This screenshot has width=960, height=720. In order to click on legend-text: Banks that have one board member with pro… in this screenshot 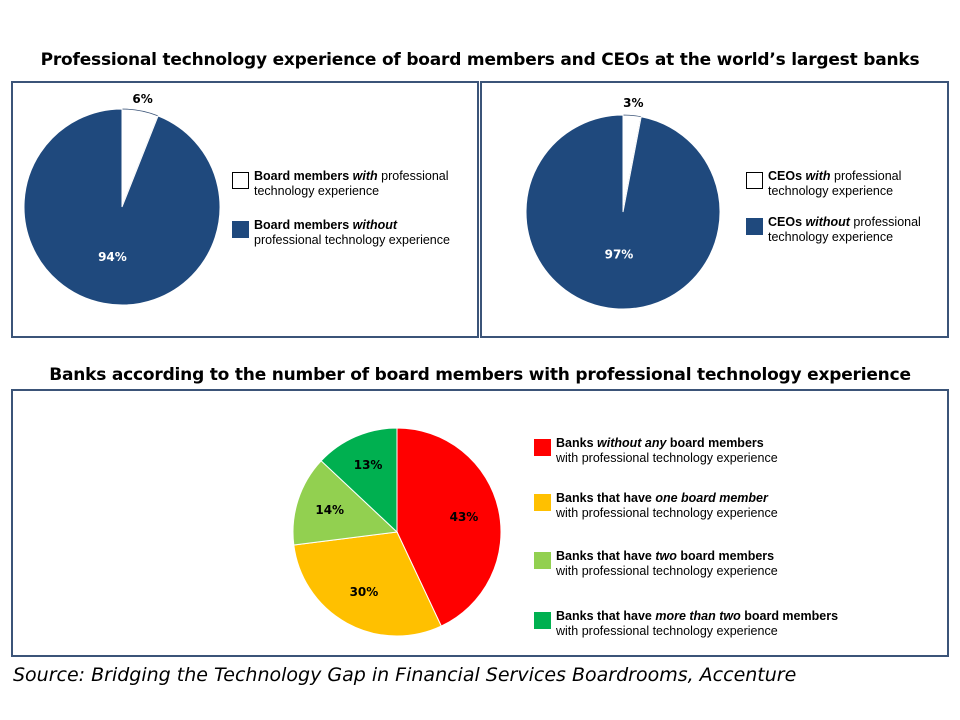, I will do `click(667, 506)`.